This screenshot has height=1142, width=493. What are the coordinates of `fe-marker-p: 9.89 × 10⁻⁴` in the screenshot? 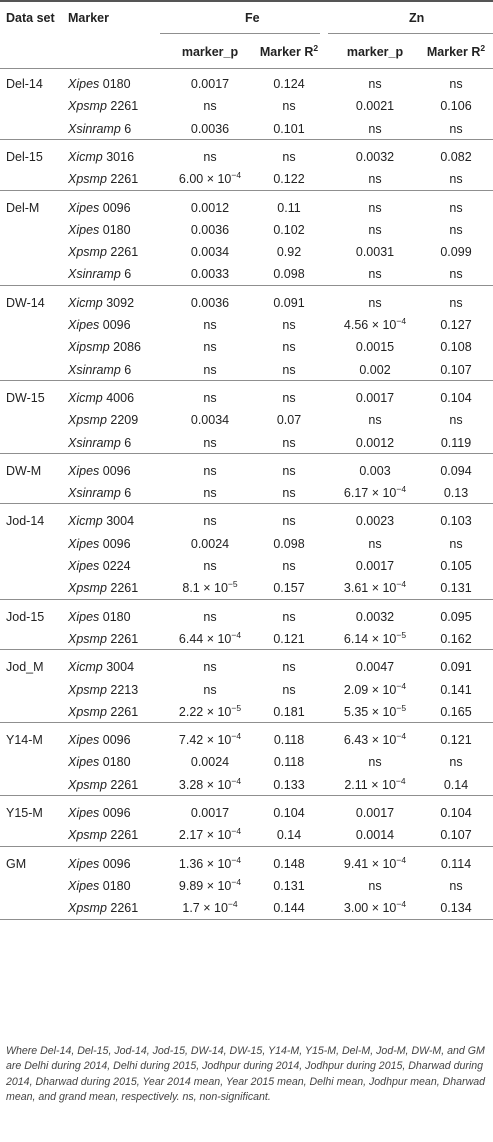 It's located at (210, 884).